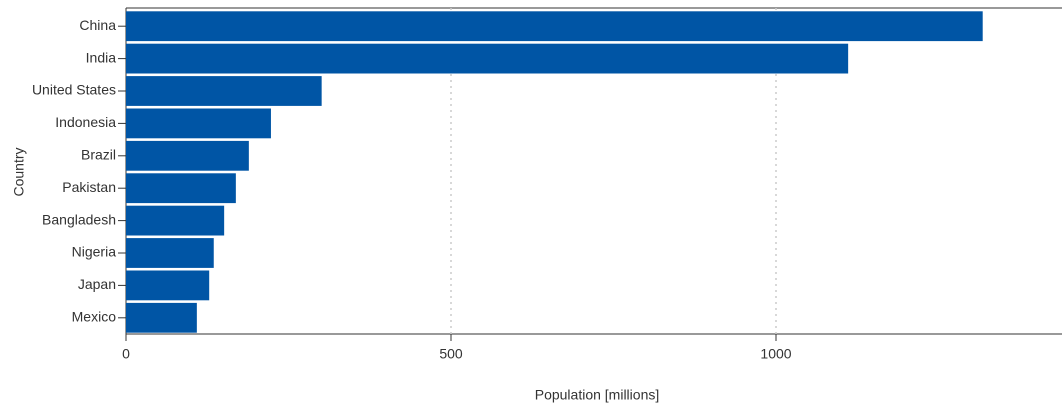 The image size is (1062, 407). What do you see at coordinates (97, 25) in the screenshot?
I see `y-tick-label: China` at bounding box center [97, 25].